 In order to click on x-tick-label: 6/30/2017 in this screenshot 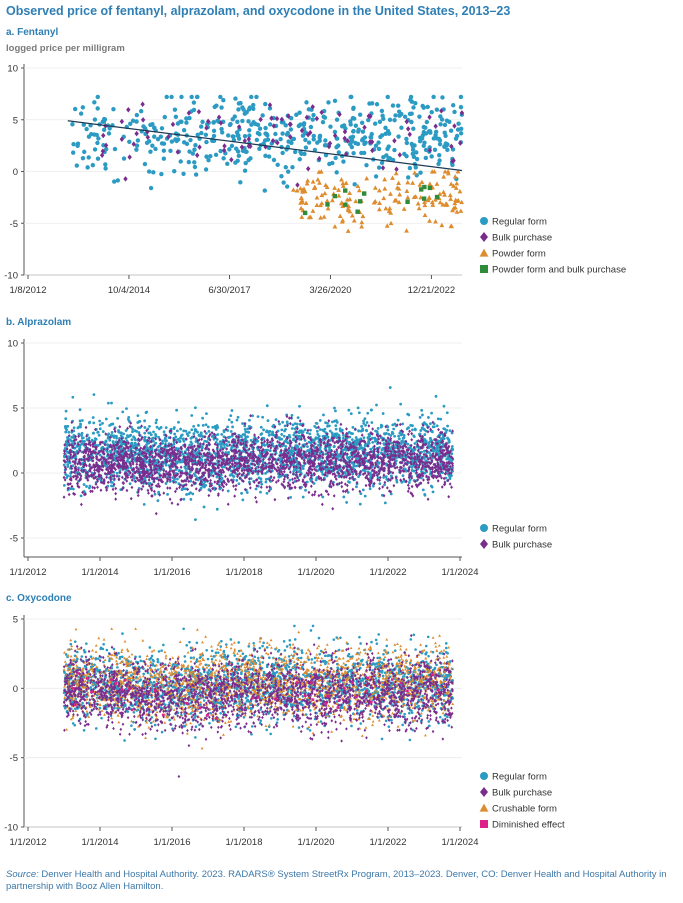, I will do `click(229, 290)`.